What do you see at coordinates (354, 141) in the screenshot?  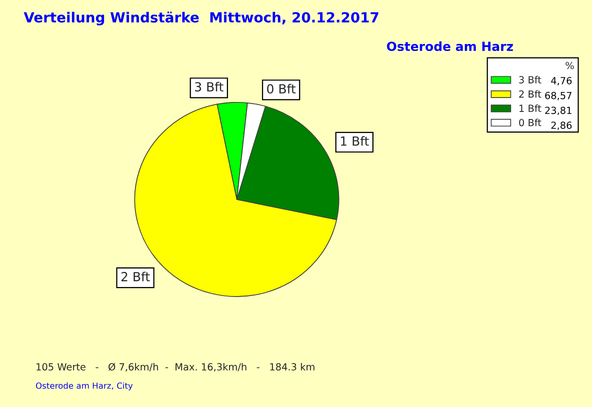 I see `slice-label: 1 Bft` at bounding box center [354, 141].